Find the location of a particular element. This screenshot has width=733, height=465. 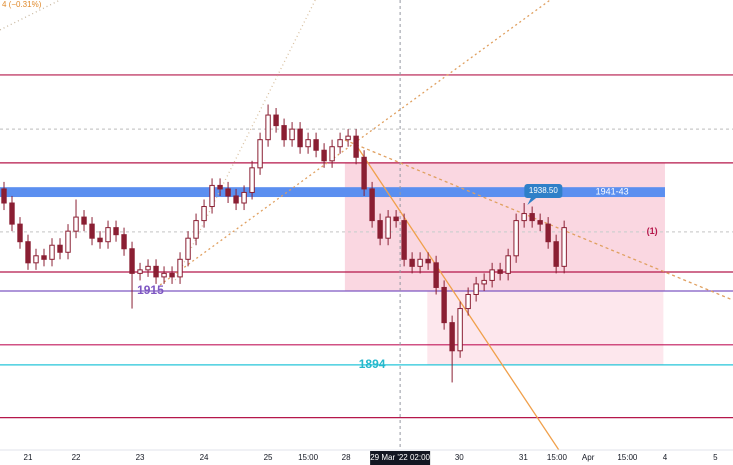

annotation-pointer is located at coordinates (532, 201).